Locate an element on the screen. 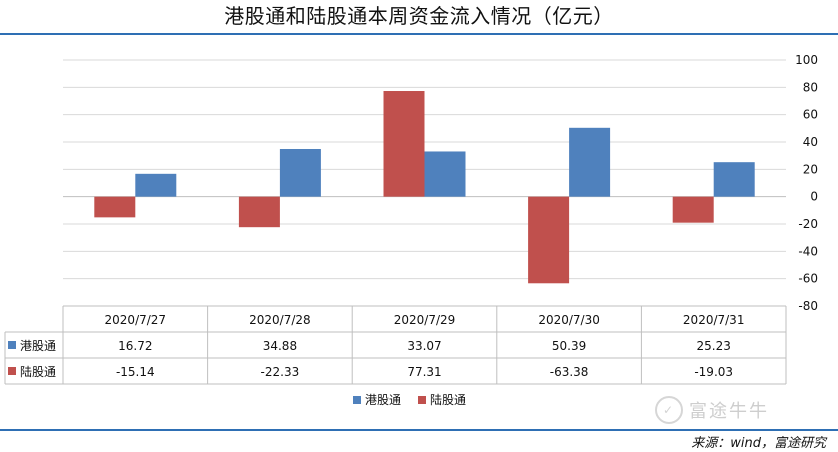 The height and width of the screenshot is (452, 838). legend-entry: 陆股通 is located at coordinates (448, 399).